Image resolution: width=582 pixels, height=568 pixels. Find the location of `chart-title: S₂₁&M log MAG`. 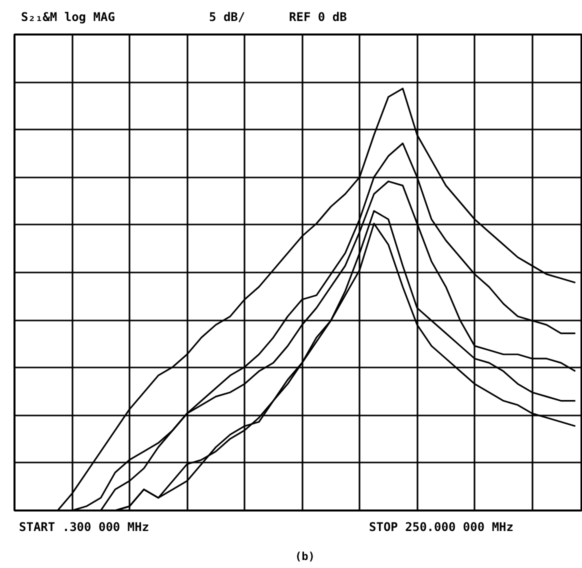

chart-title: S₂₁&M log MAG is located at coordinates (68, 17).